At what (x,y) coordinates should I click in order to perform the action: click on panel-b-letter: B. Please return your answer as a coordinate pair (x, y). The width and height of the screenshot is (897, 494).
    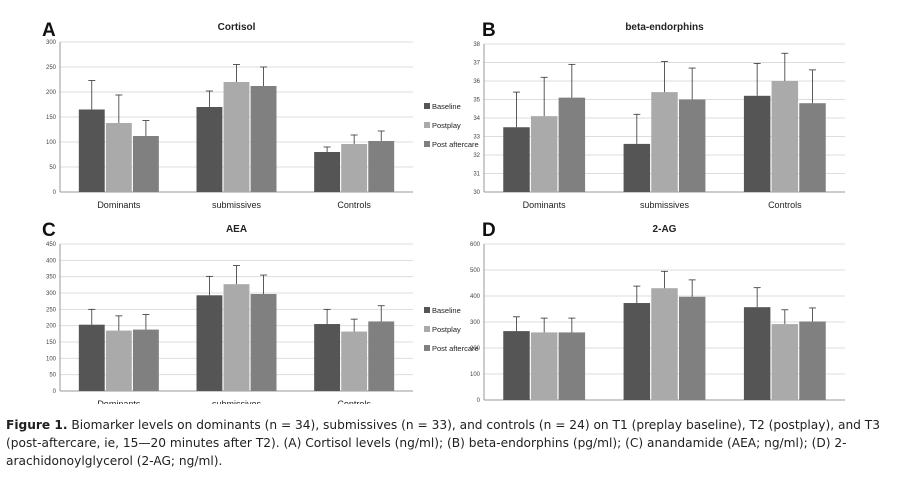
    Looking at the image, I should click on (489, 30).